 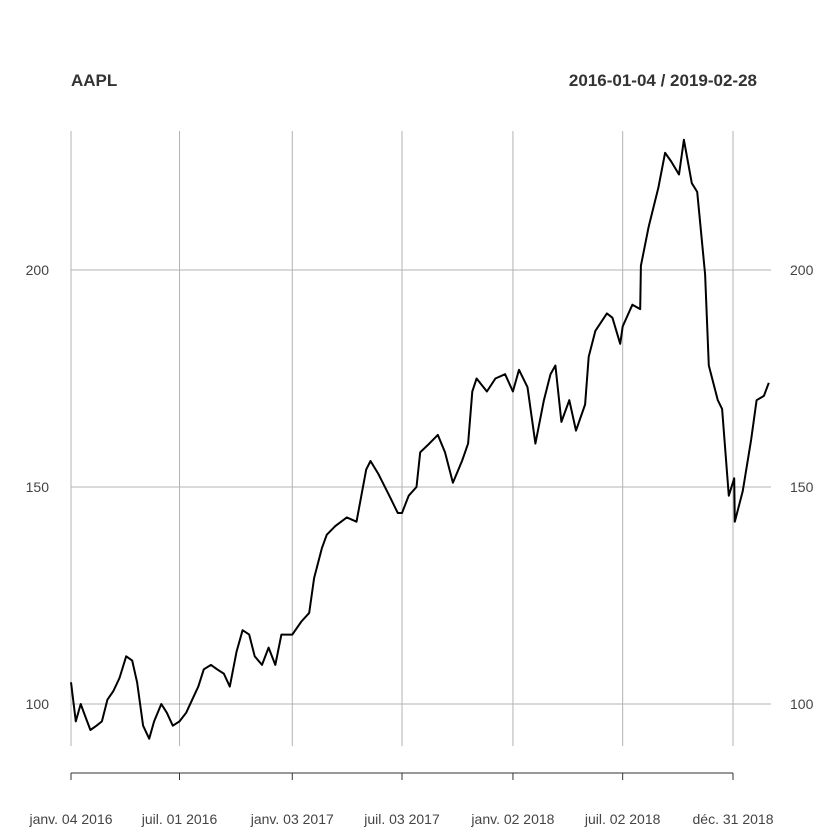 What do you see at coordinates (802, 270) in the screenshot?
I see `y-tick-label-right: 200` at bounding box center [802, 270].